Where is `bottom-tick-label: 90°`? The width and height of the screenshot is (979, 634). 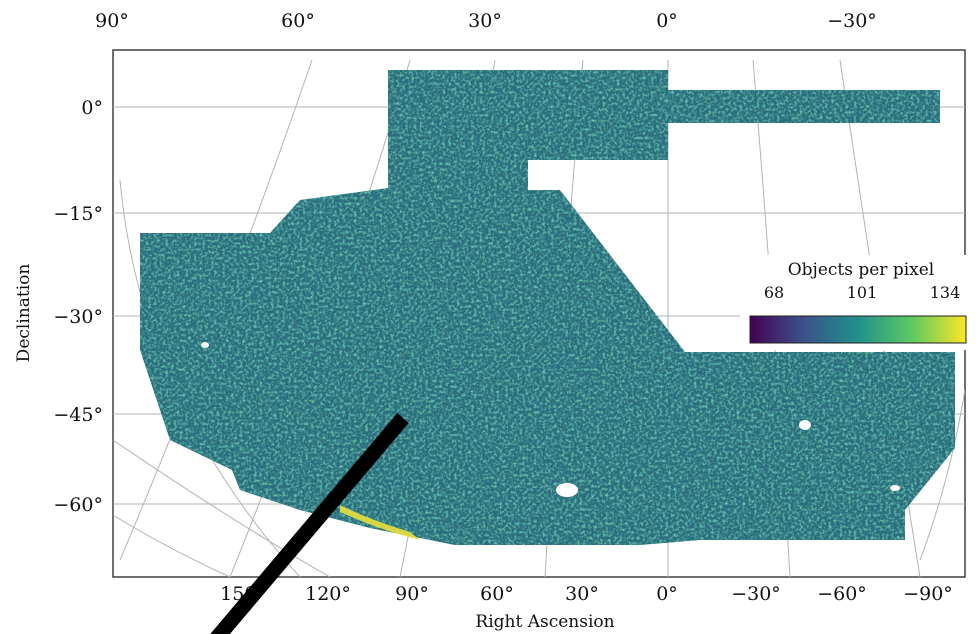 bottom-tick-label: 90° is located at coordinates (412, 594).